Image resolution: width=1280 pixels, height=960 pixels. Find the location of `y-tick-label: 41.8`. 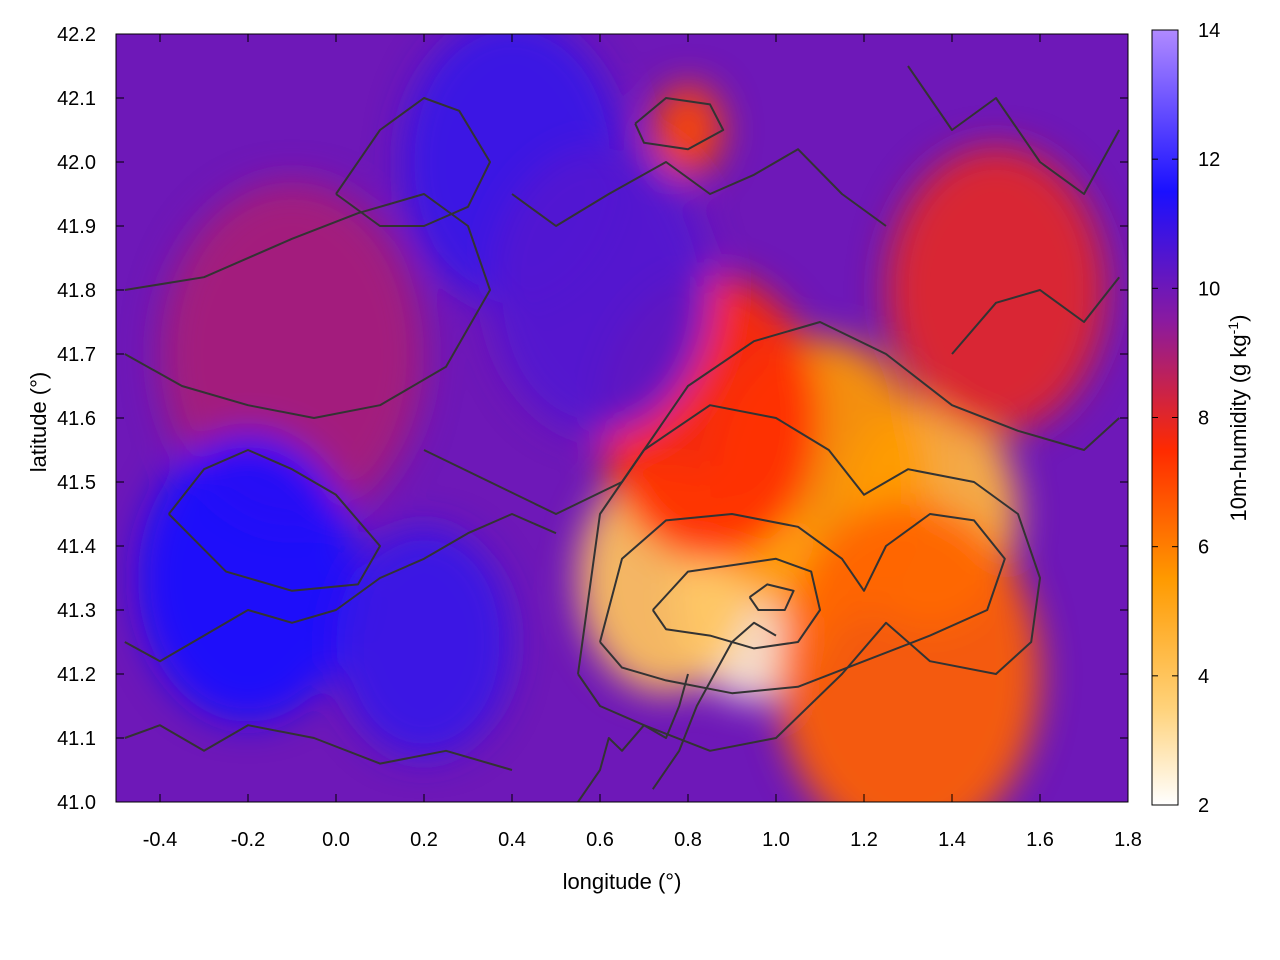

y-tick-label: 41.8 is located at coordinates (76, 291).